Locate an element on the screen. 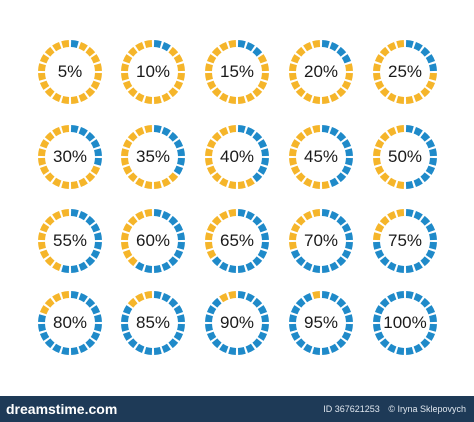  percentage-label: 70% is located at coordinates (321, 240).